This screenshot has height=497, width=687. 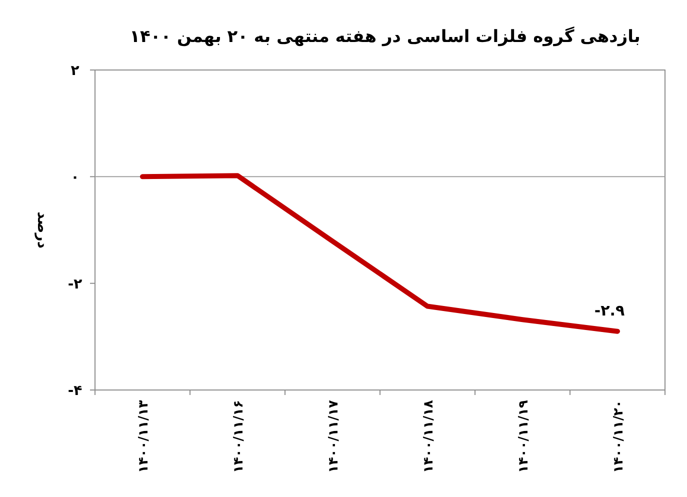 I want to click on x-tick-label: ۱۴۰۰/۱۱/۲۰, so click(x=619, y=436).